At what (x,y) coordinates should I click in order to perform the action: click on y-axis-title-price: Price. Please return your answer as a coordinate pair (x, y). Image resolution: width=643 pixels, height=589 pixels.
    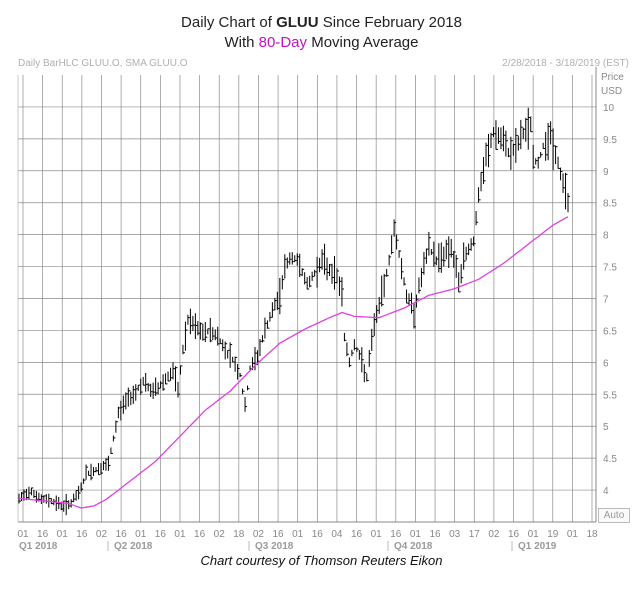
    Looking at the image, I should click on (612, 77).